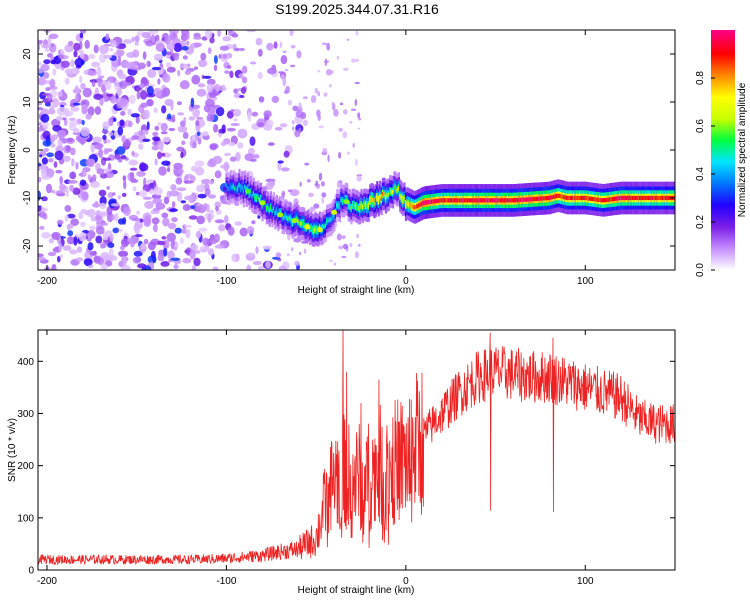  Describe the element at coordinates (226, 281) in the screenshot. I see `x-tick-label: -100` at that location.